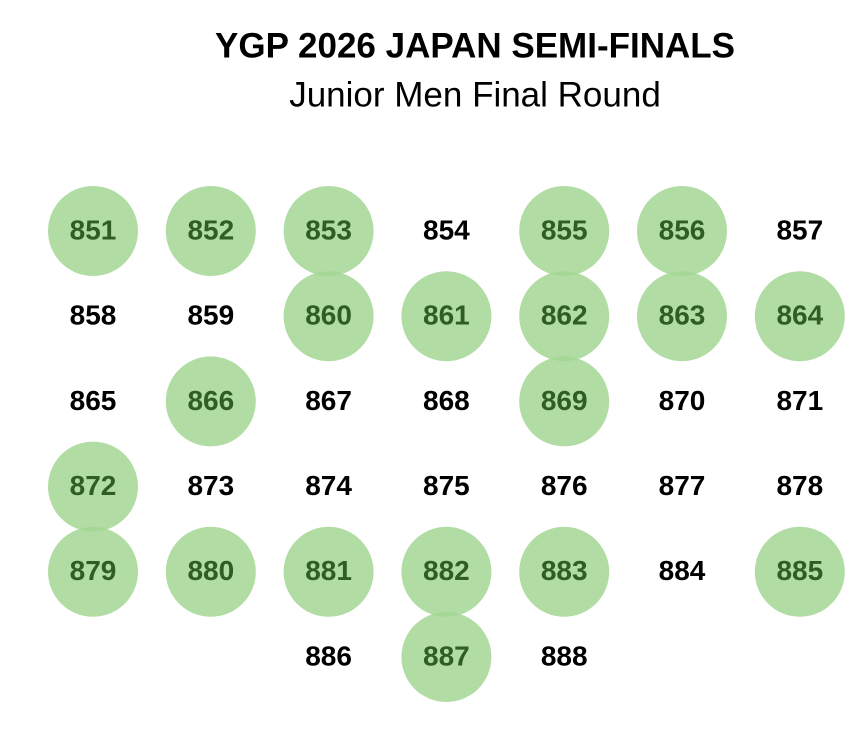 This screenshot has width=868, height=730. I want to click on entry-number: 860, so click(328, 315).